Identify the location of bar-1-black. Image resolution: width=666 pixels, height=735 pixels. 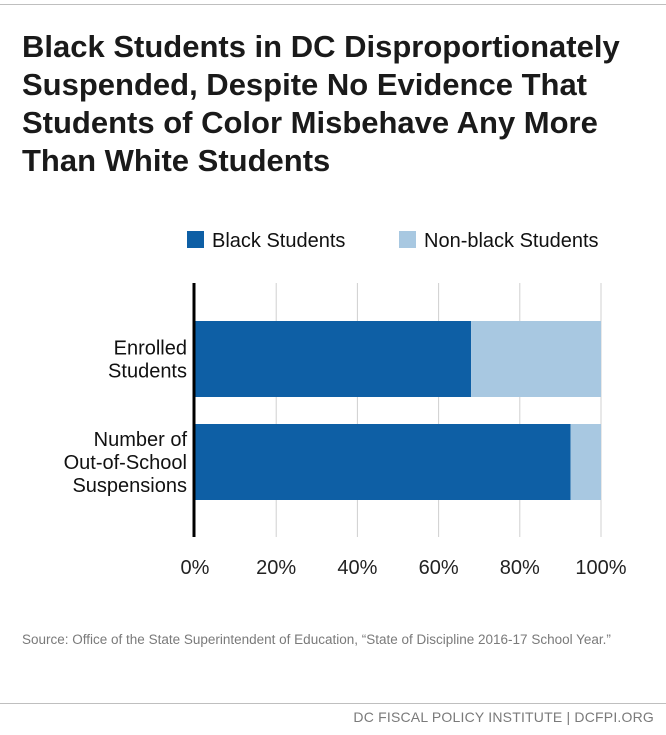
(333, 359).